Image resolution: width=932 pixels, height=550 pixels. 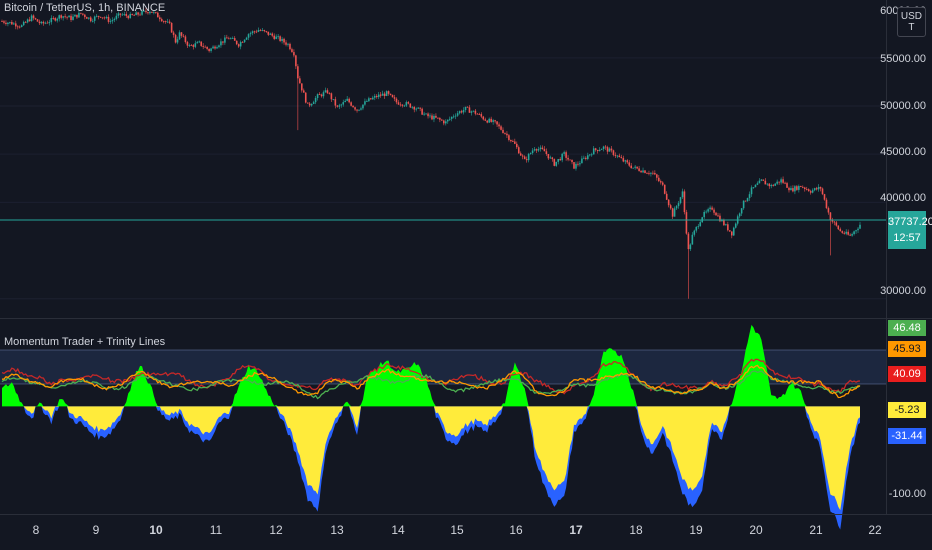 I want to click on time-axis-label: 20, so click(x=756, y=530).